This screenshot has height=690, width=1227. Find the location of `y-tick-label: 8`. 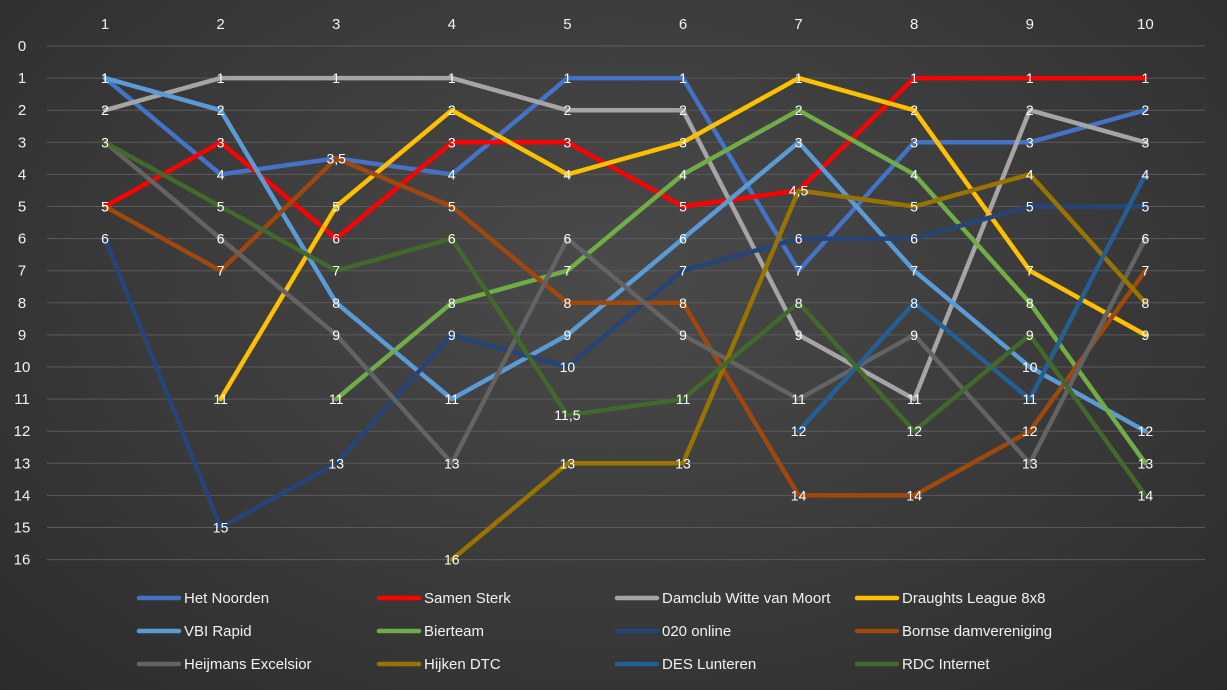

y-tick-label: 8 is located at coordinates (22, 303).